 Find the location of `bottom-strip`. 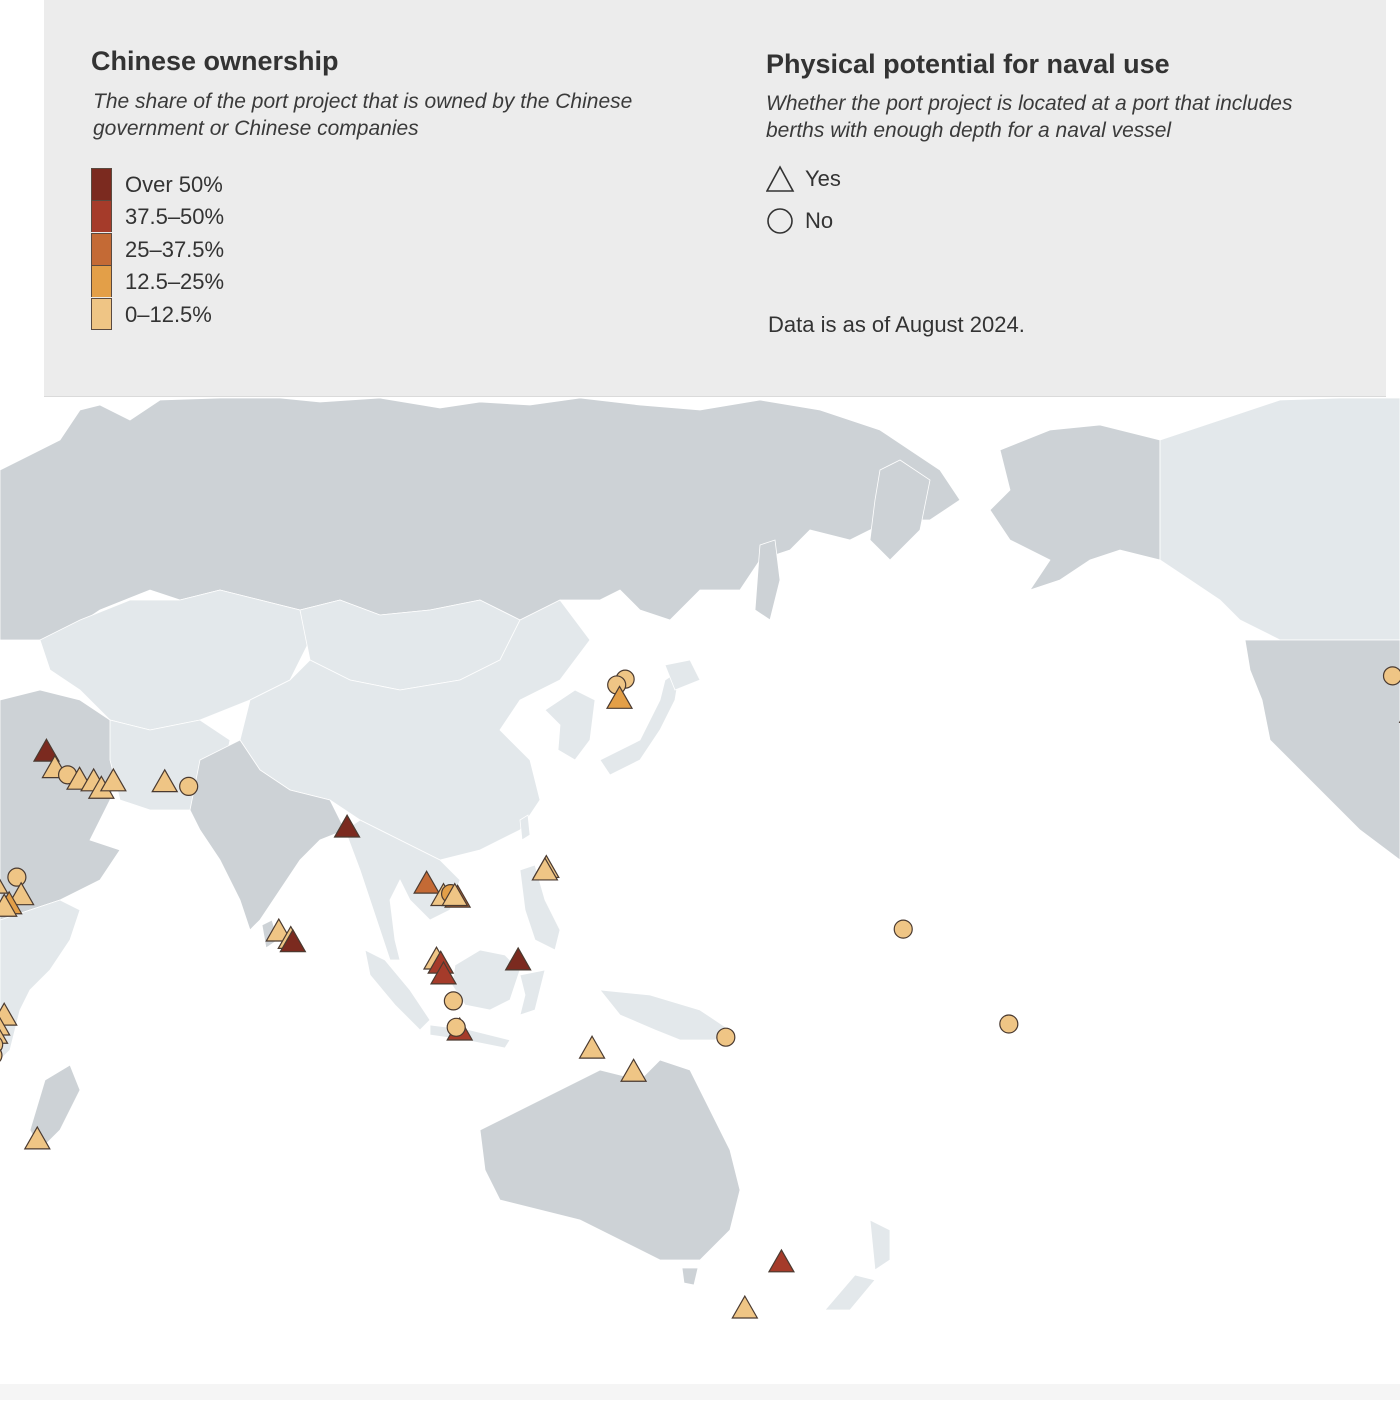

bottom-strip is located at coordinates (700, 1392).